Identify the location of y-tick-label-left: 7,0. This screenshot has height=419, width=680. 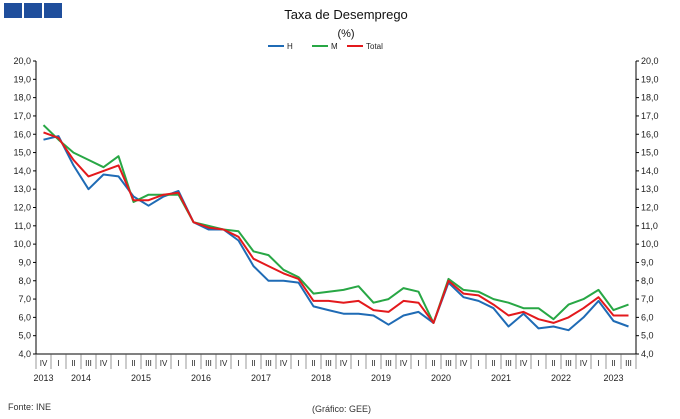
(24, 299).